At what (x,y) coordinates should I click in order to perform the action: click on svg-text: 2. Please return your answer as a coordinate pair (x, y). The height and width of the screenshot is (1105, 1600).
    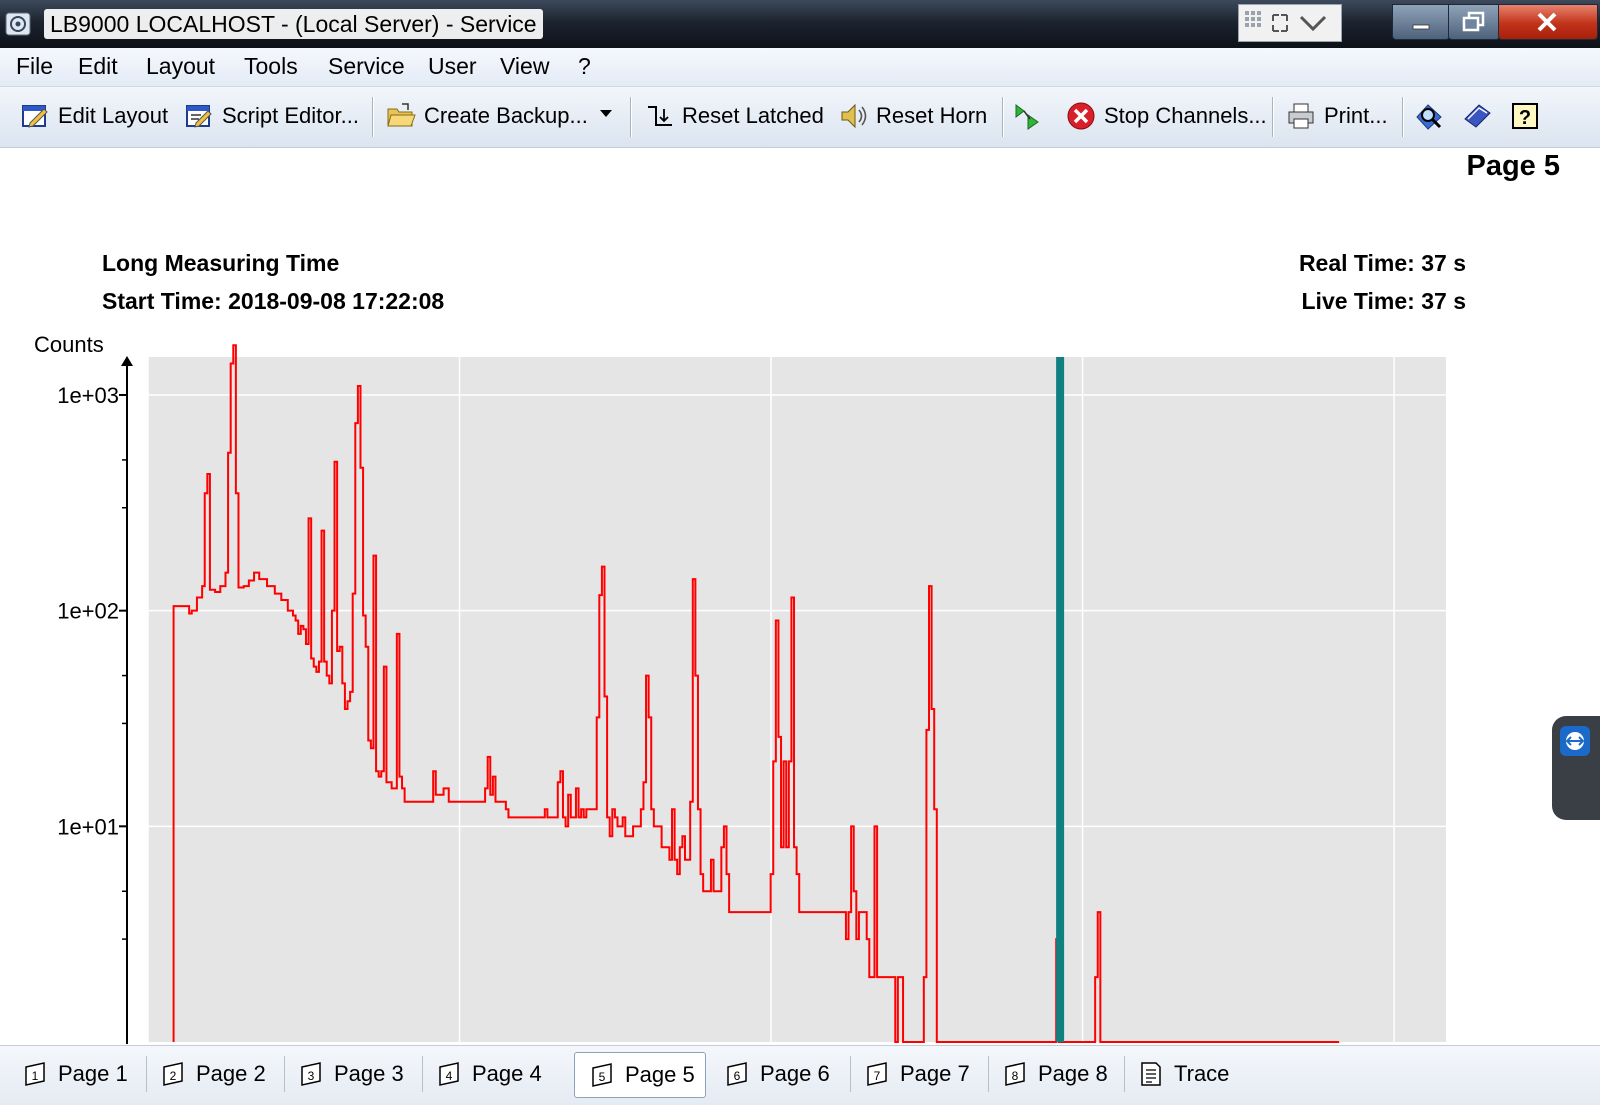
    Looking at the image, I should click on (173, 1076).